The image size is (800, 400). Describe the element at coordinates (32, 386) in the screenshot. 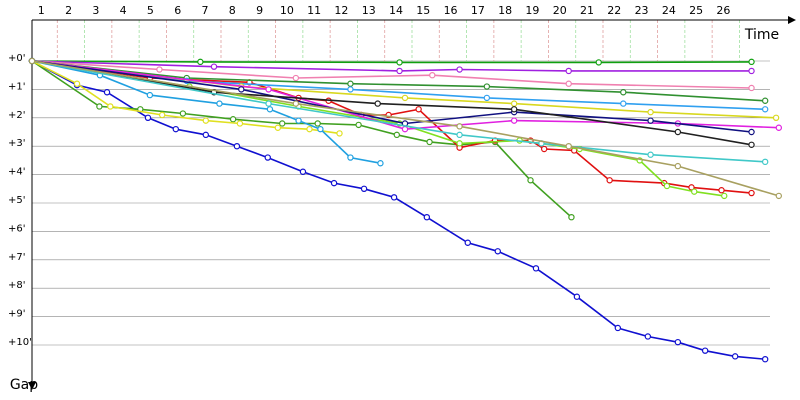

I see `y-axis-arrow` at that location.